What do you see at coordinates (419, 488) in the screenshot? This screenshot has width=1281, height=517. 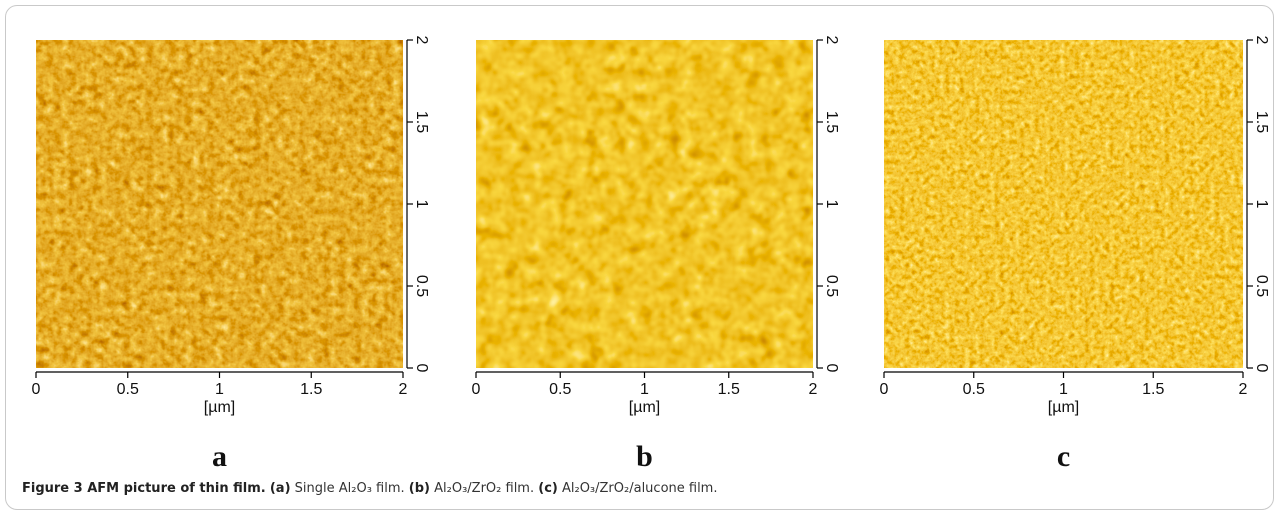 I see `caption-item-label: (b)` at bounding box center [419, 488].